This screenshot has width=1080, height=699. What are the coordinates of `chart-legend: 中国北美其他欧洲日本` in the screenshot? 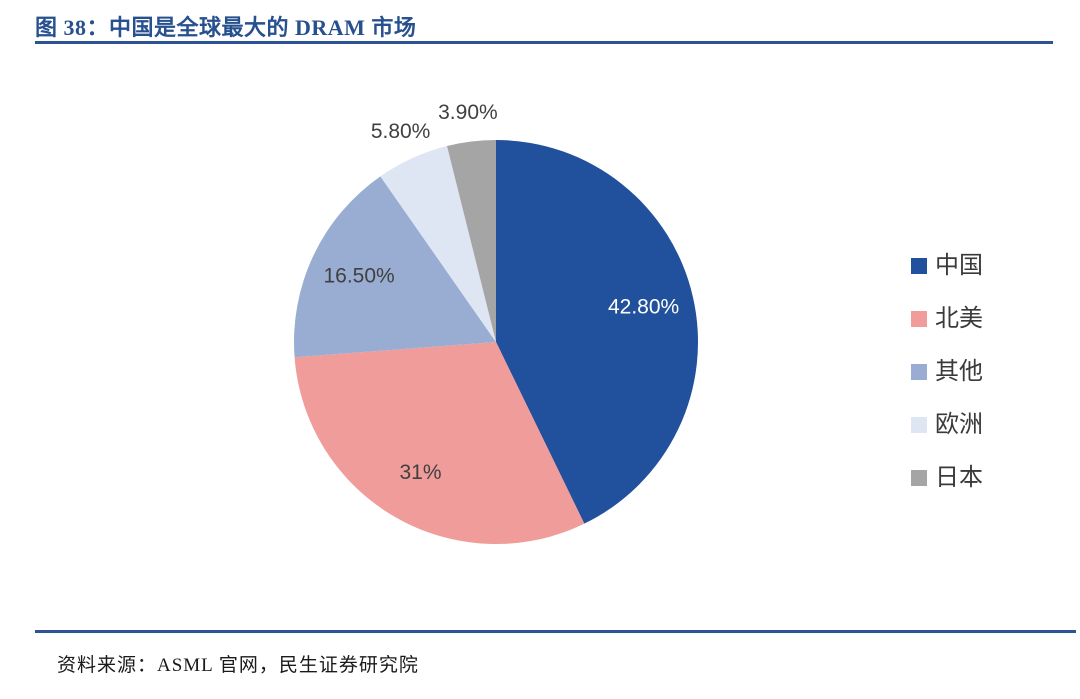 It's located at (947, 382).